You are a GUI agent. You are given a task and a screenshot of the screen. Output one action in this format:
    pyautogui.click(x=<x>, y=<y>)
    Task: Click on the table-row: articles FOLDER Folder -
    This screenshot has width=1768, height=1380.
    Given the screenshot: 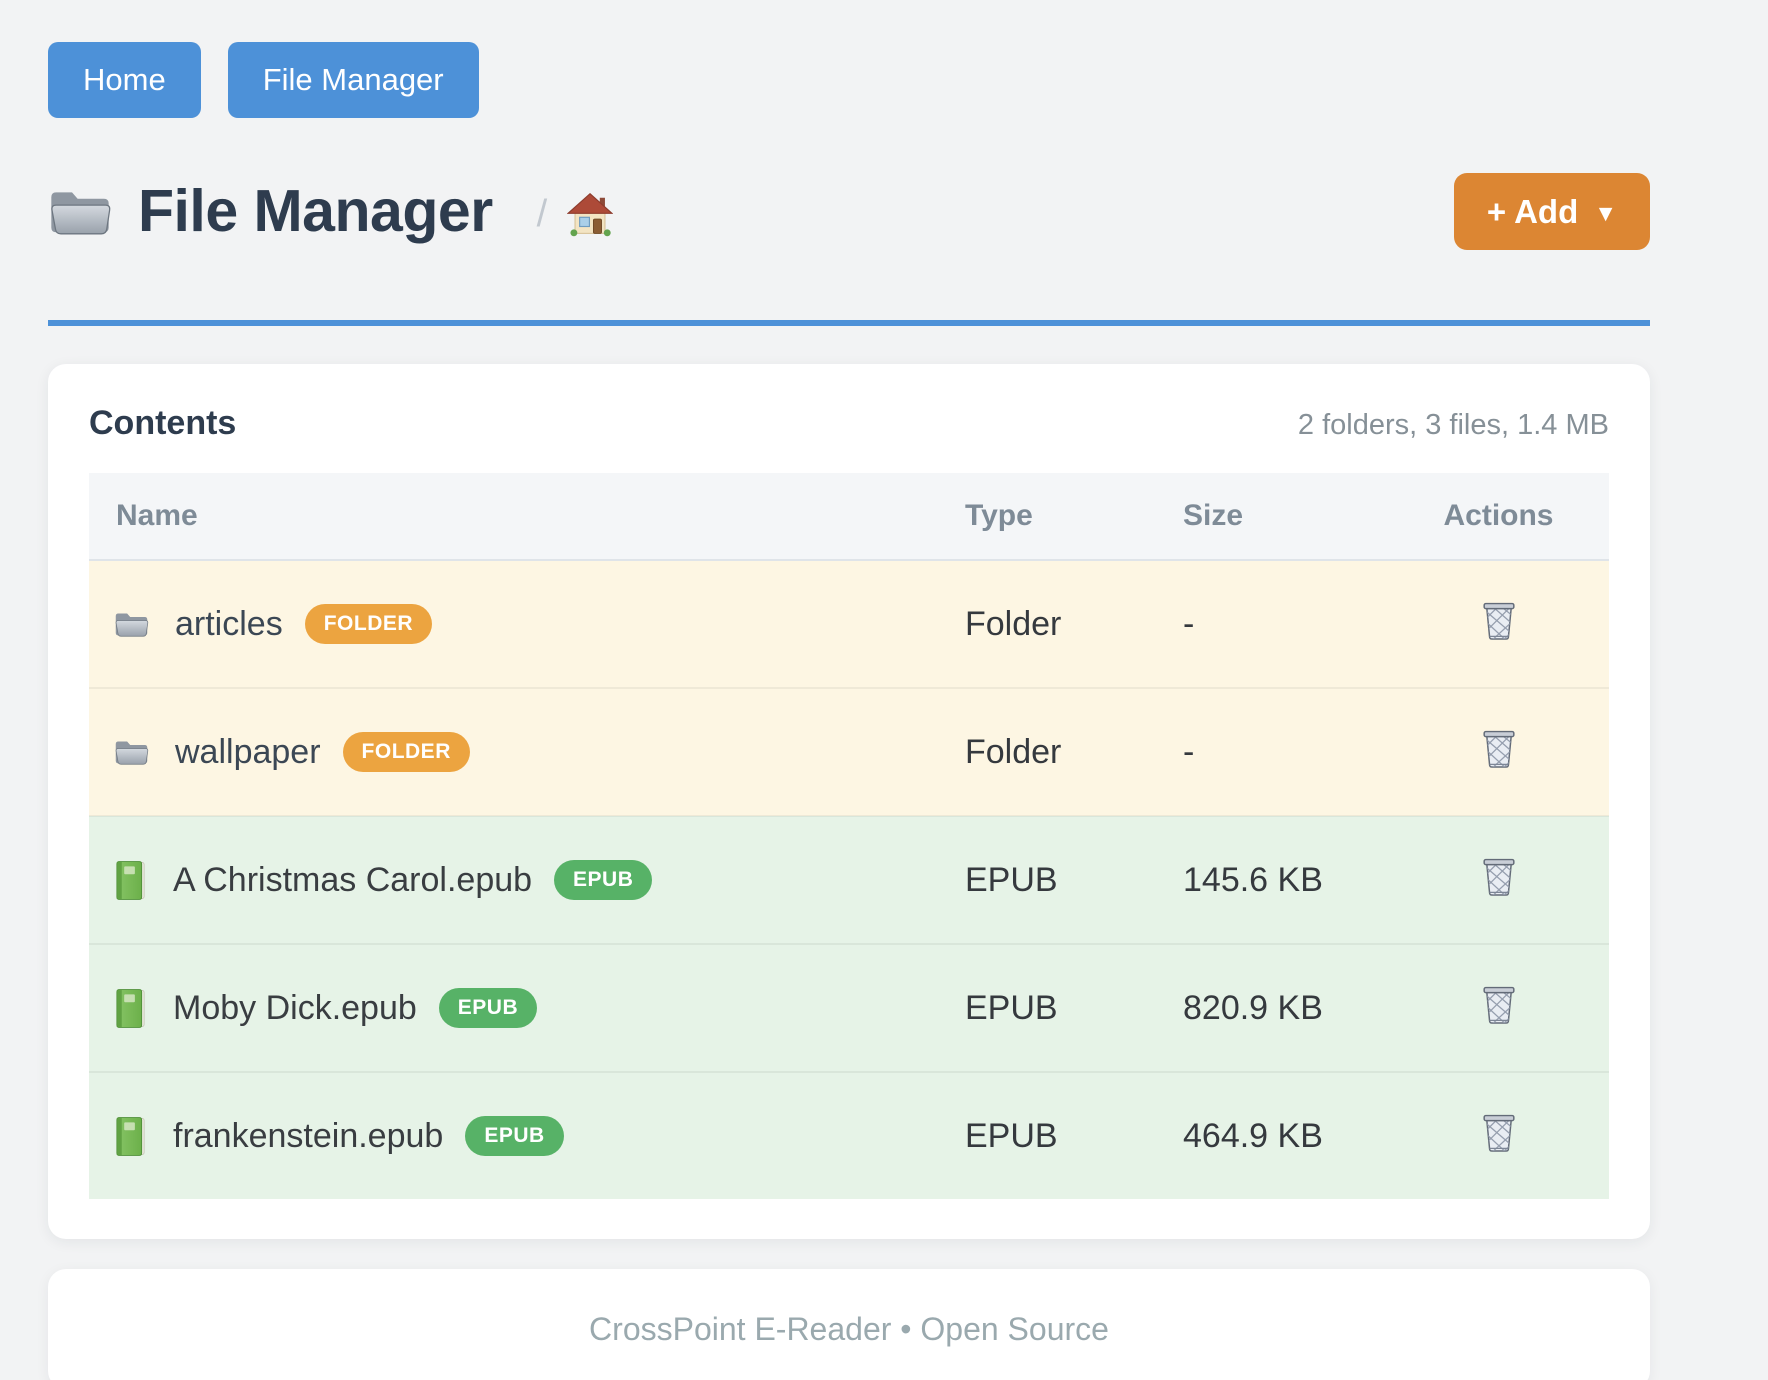 What is the action you would take?
    pyautogui.click(x=849, y=624)
    